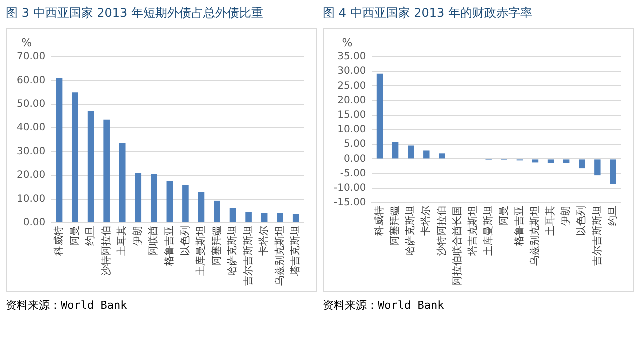 This screenshot has width=640, height=338. I want to click on y-tick-label: 40.00, so click(31, 128).